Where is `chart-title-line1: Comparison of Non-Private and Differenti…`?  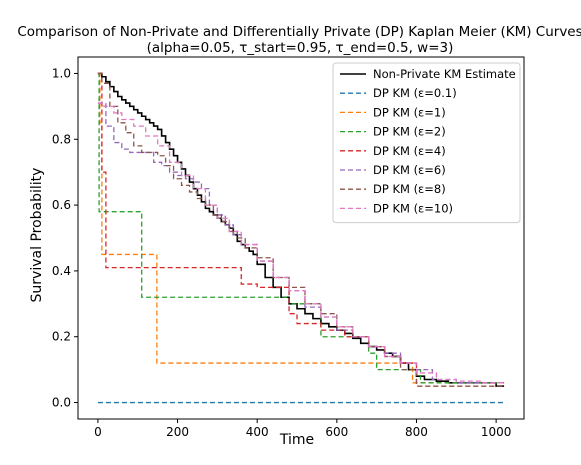 chart-title-line1: Comparison of Non-Private and Differenti… is located at coordinates (299, 32).